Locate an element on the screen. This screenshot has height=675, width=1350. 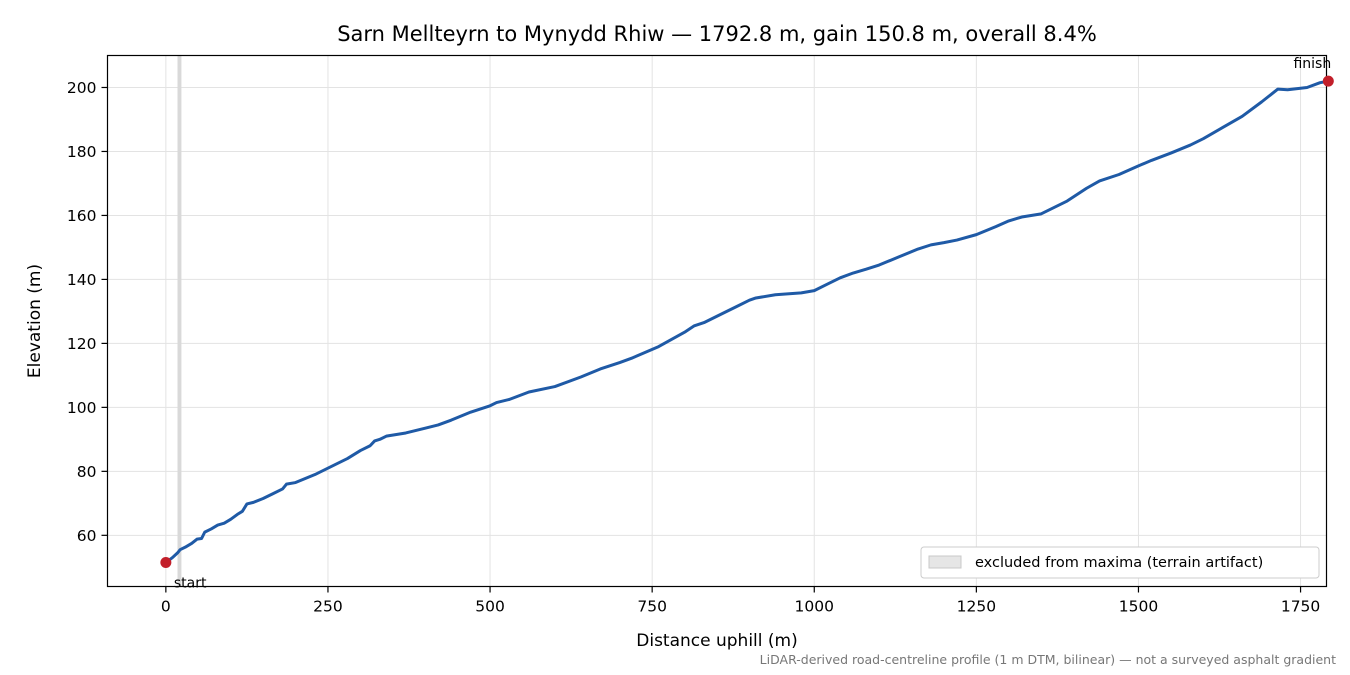
x-tick-label: 500 is located at coordinates (490, 607).